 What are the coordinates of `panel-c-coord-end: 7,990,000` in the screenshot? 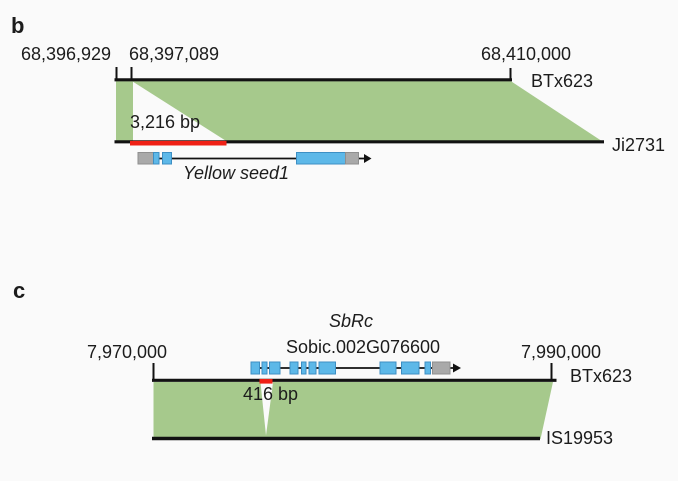 It's located at (561, 352).